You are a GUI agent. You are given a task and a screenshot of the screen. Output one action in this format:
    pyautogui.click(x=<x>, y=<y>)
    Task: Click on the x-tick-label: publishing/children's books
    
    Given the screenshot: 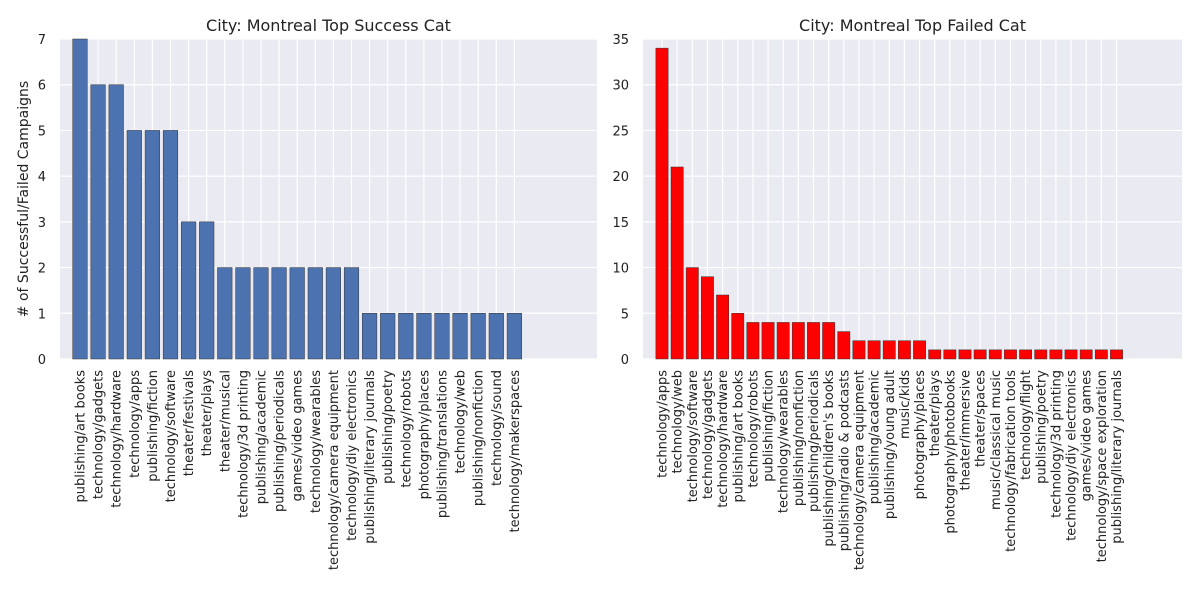 What is the action you would take?
    pyautogui.click(x=829, y=458)
    